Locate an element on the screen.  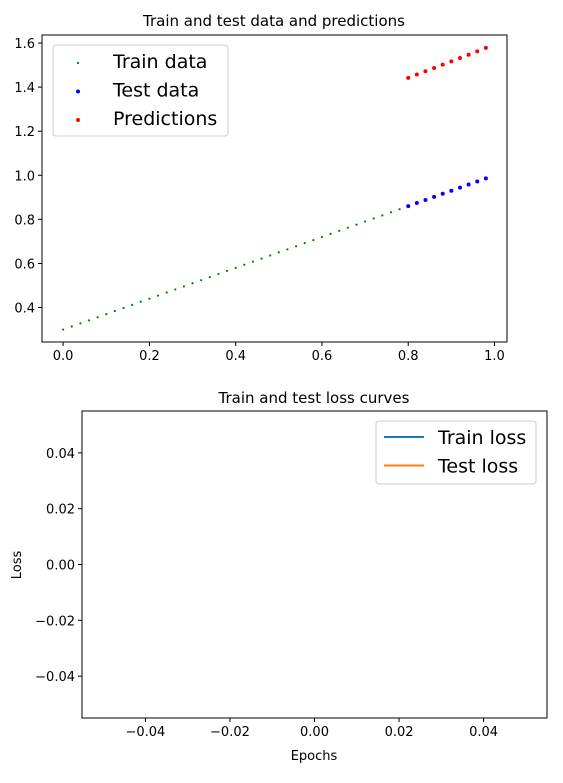
y-tick-label: 1.2 is located at coordinates (24, 132).